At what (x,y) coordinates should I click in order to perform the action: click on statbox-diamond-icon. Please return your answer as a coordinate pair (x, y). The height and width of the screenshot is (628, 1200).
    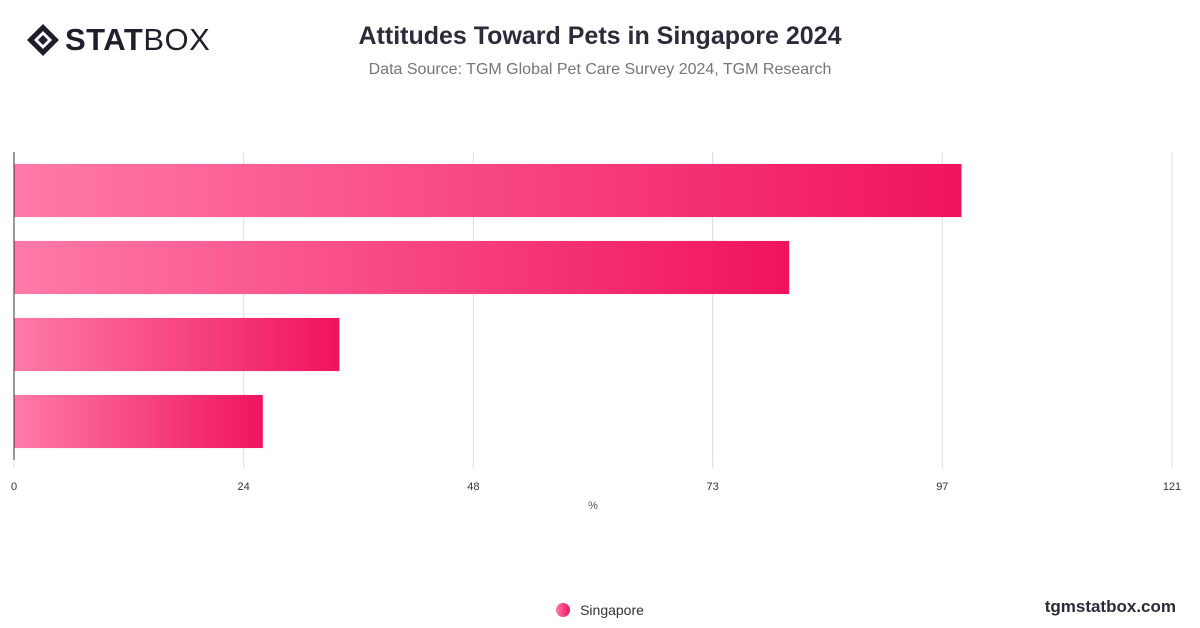
    Looking at the image, I should click on (43, 40).